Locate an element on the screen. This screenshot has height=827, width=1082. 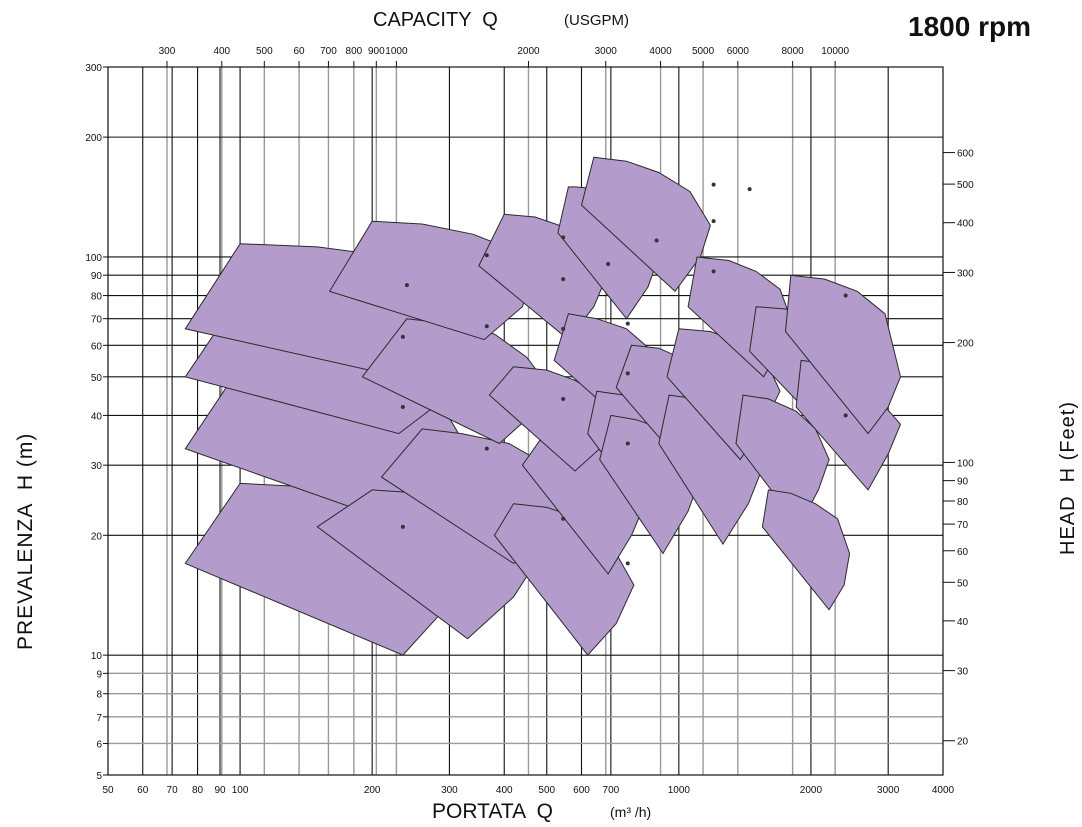
tick-portata-100: 100 is located at coordinates (240, 790).